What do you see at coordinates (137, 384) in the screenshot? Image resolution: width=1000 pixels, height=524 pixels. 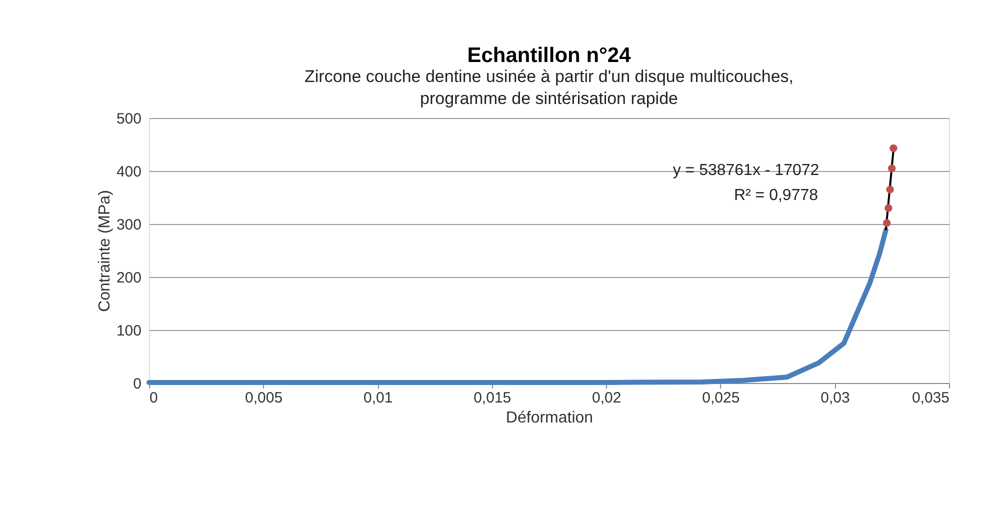 I see `y-tick-label: 0` at bounding box center [137, 384].